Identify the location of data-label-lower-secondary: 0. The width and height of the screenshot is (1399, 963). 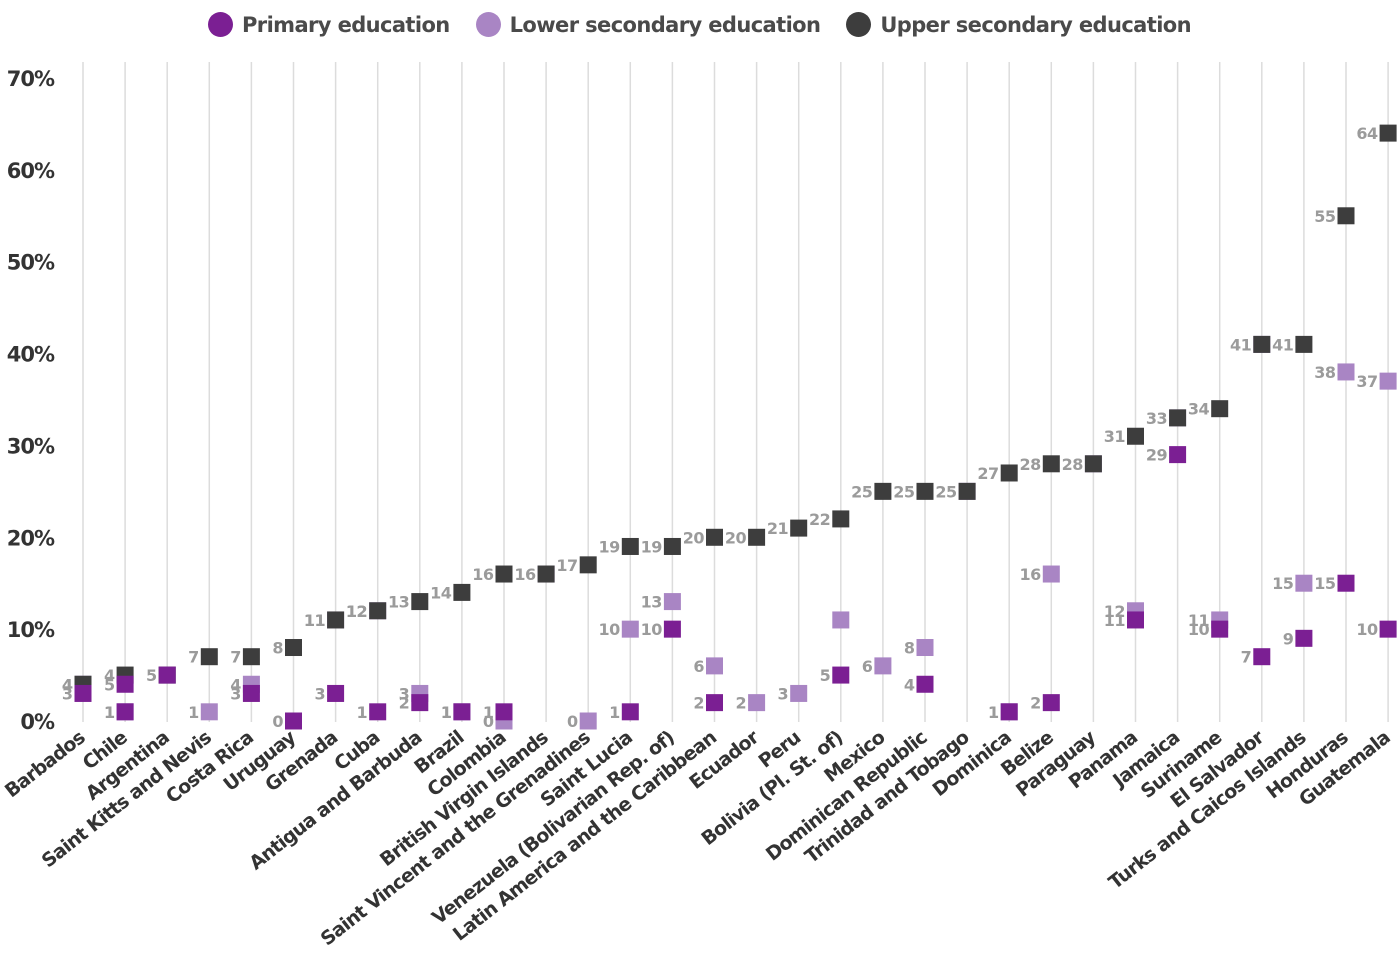
(572, 721).